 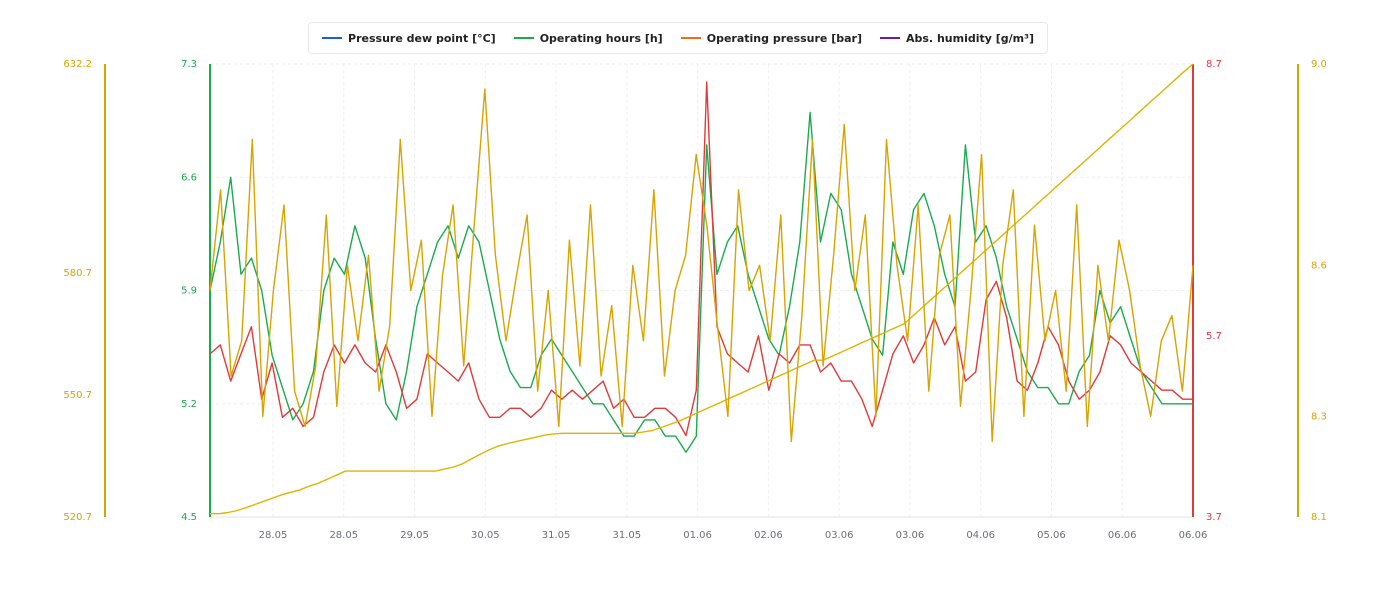 I want to click on y-axis-outer-left-tick-label: 550.7, so click(x=77, y=395).